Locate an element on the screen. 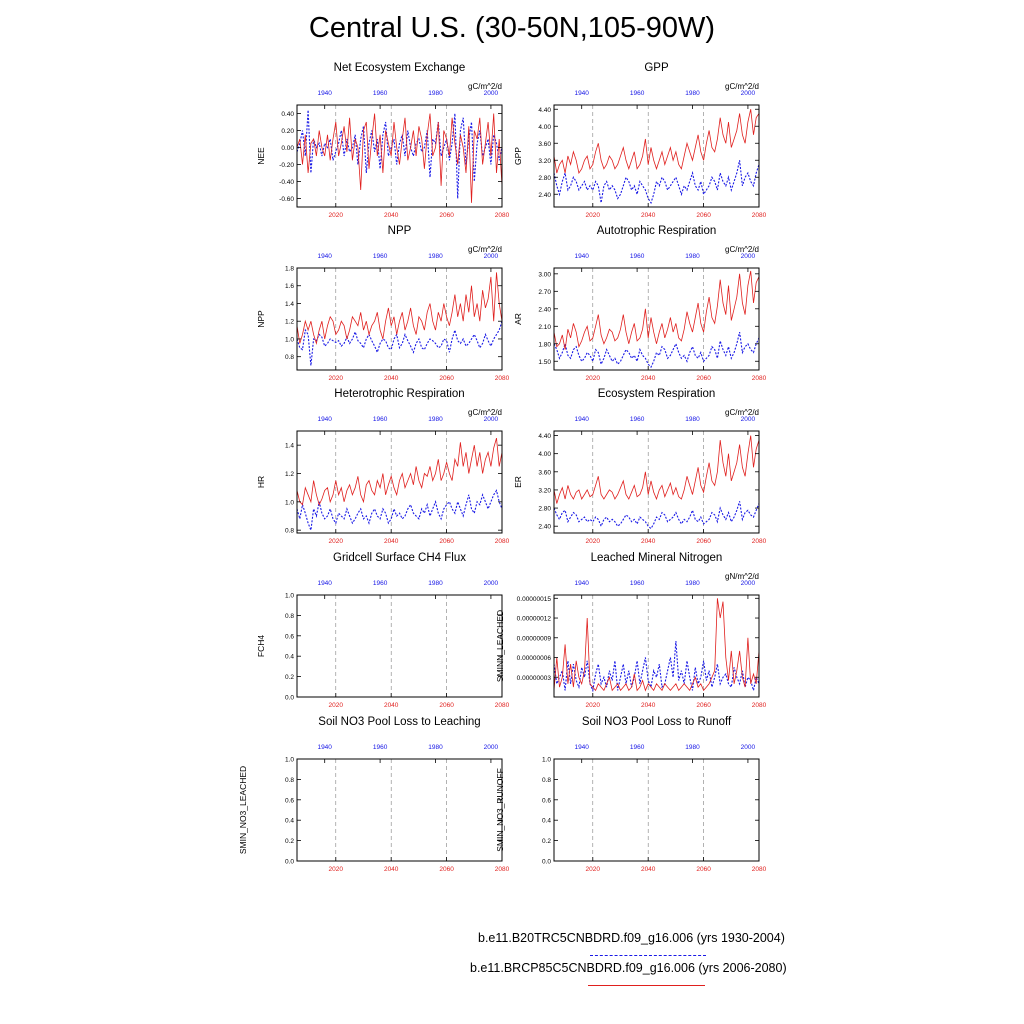  y-axis-label: NEE is located at coordinates (261, 156).